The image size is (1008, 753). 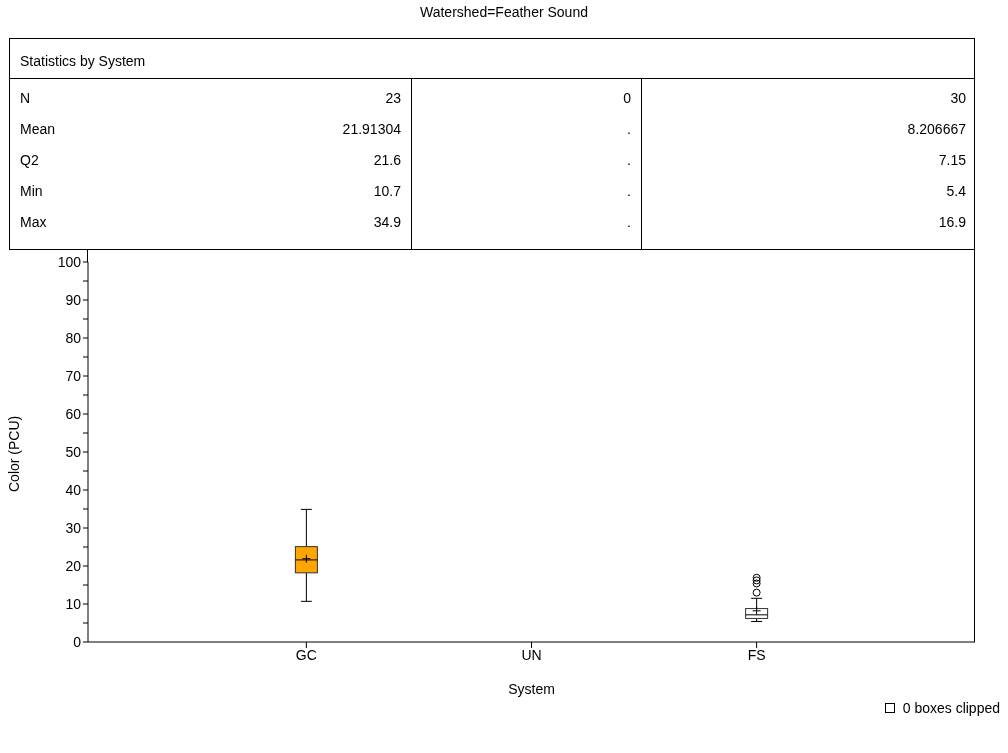 I want to click on y-tick-label: 80, so click(x=73, y=337).